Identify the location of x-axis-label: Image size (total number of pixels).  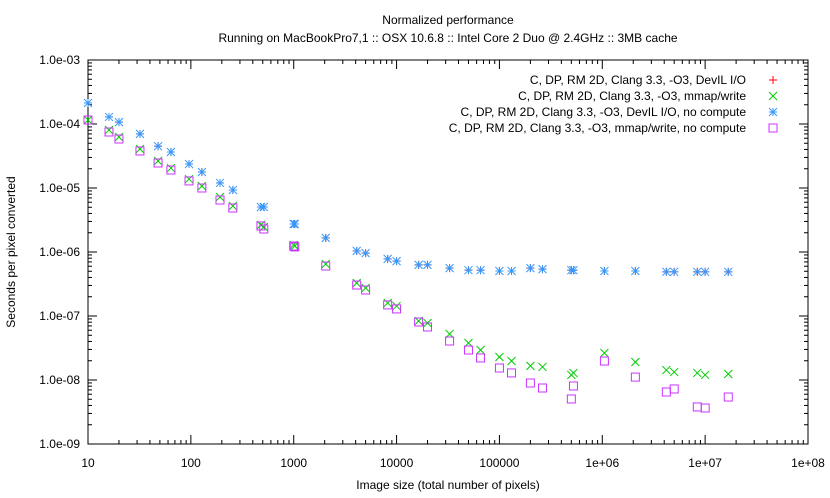
(447, 485).